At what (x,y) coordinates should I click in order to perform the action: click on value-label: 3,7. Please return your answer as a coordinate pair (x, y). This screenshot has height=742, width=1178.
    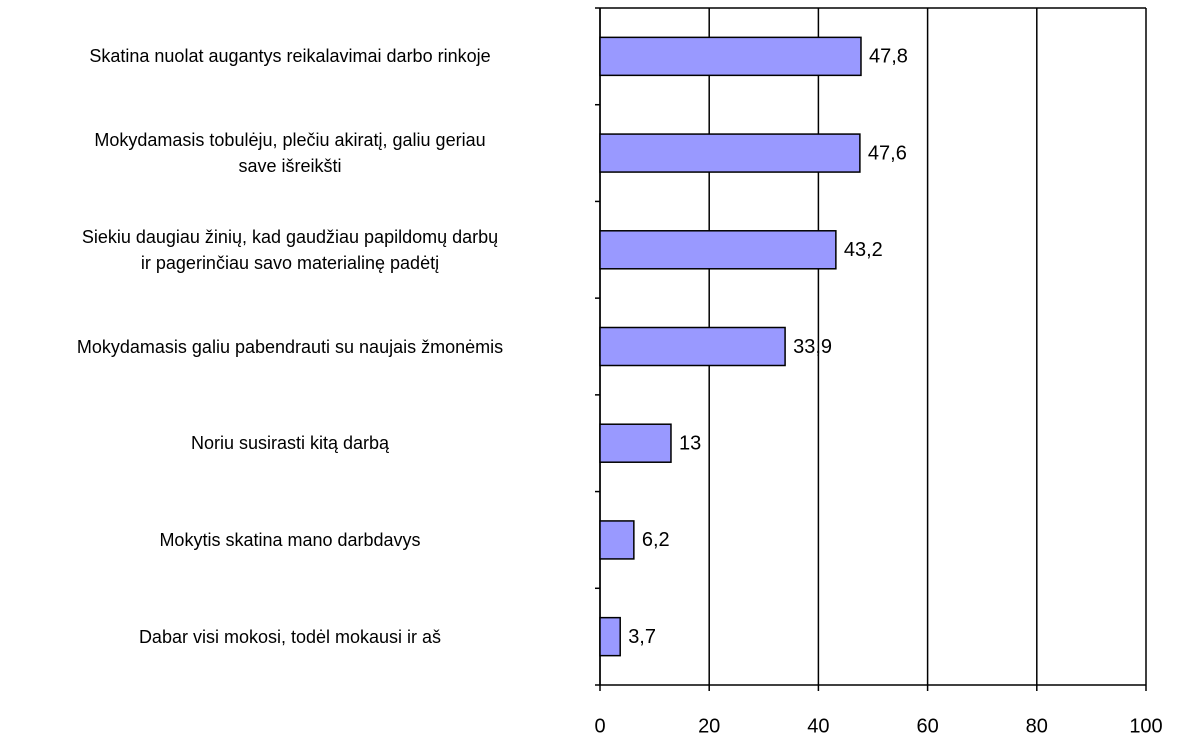
    Looking at the image, I should click on (642, 637).